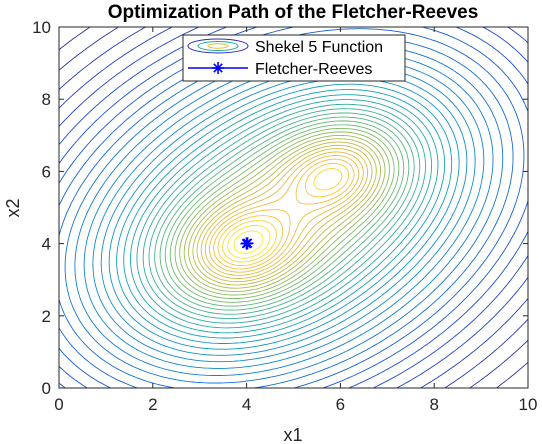 This screenshot has width=542, height=444. Describe the element at coordinates (247, 244) in the screenshot. I see `path-point` at that location.